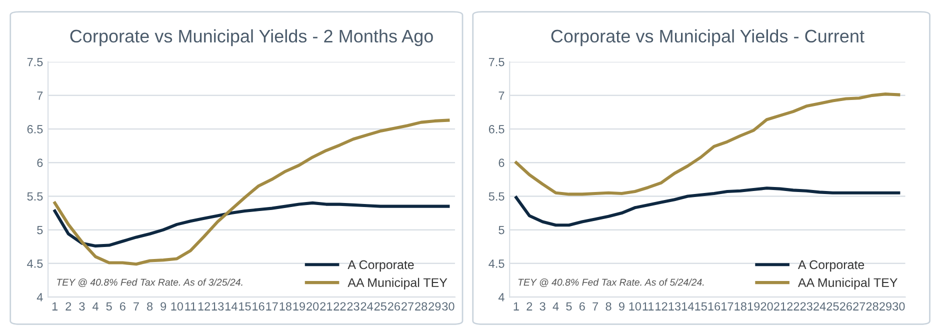 The image size is (942, 336). I want to click on annotation: TEY @ 40.8% Fed Tax Rate. As of 5/24/24., so click(611, 282).